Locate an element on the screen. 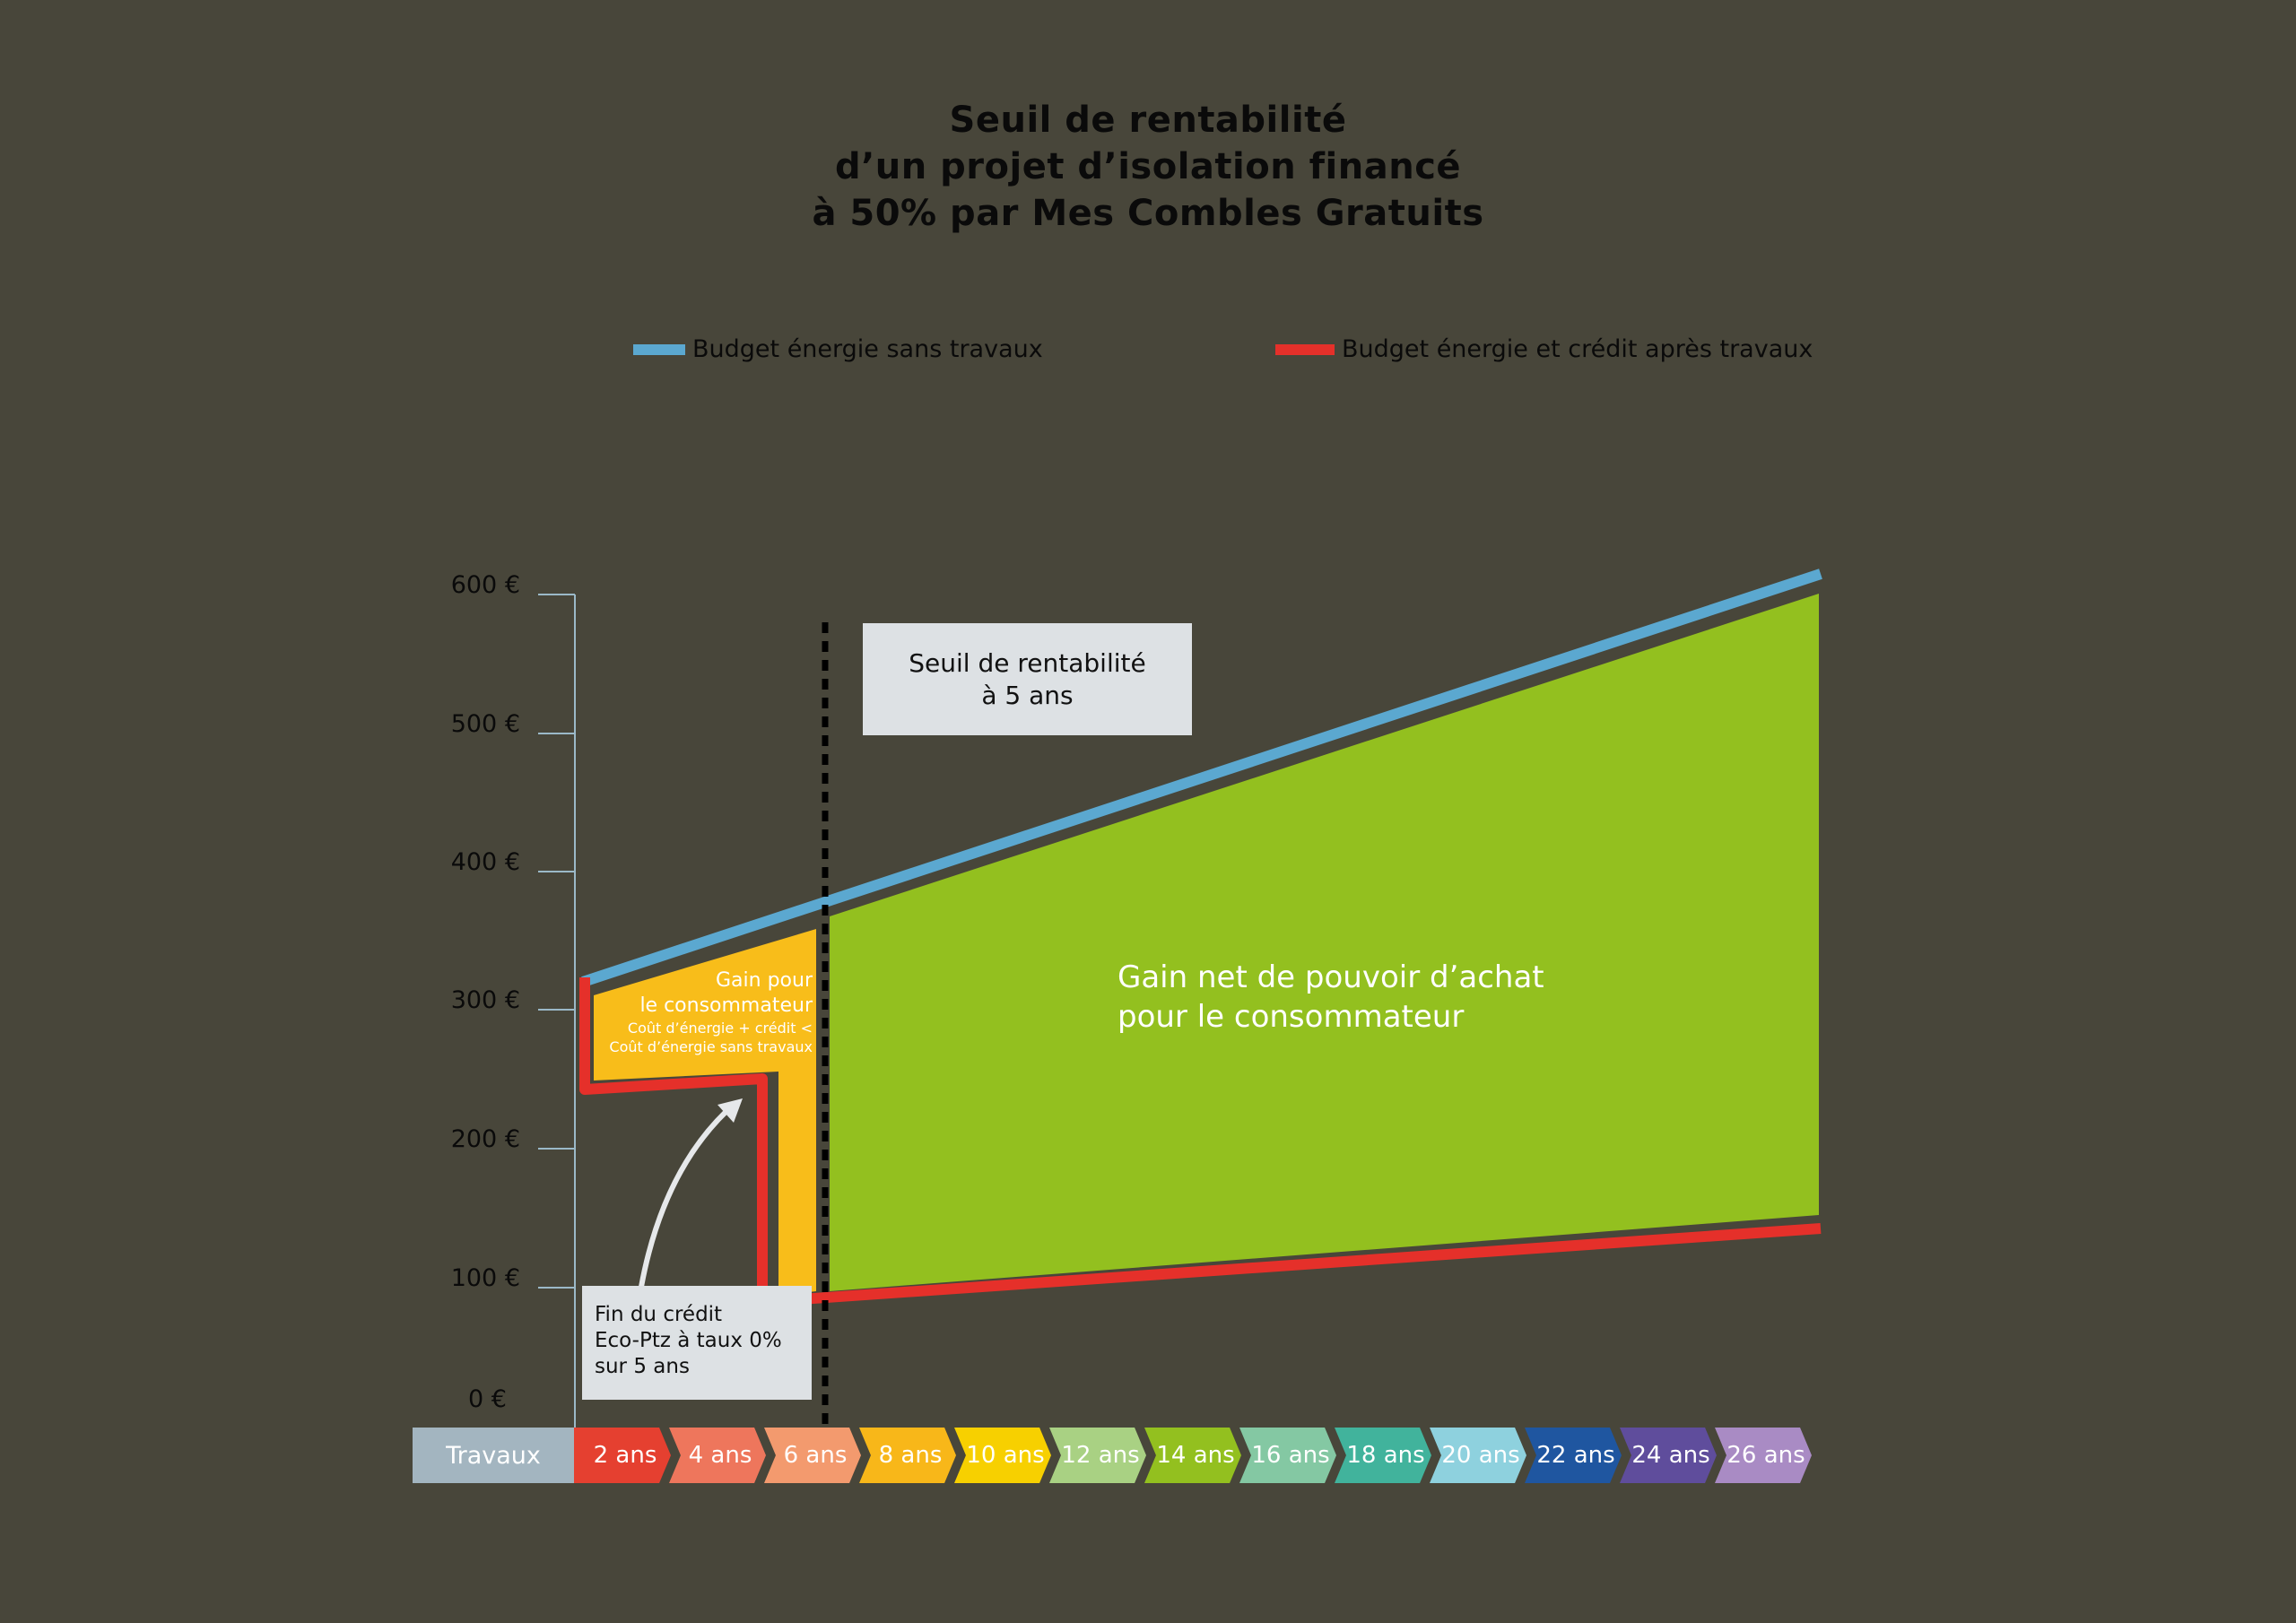 This screenshot has width=2296, height=1623. arrow-head-icon is located at coordinates (730, 1110).